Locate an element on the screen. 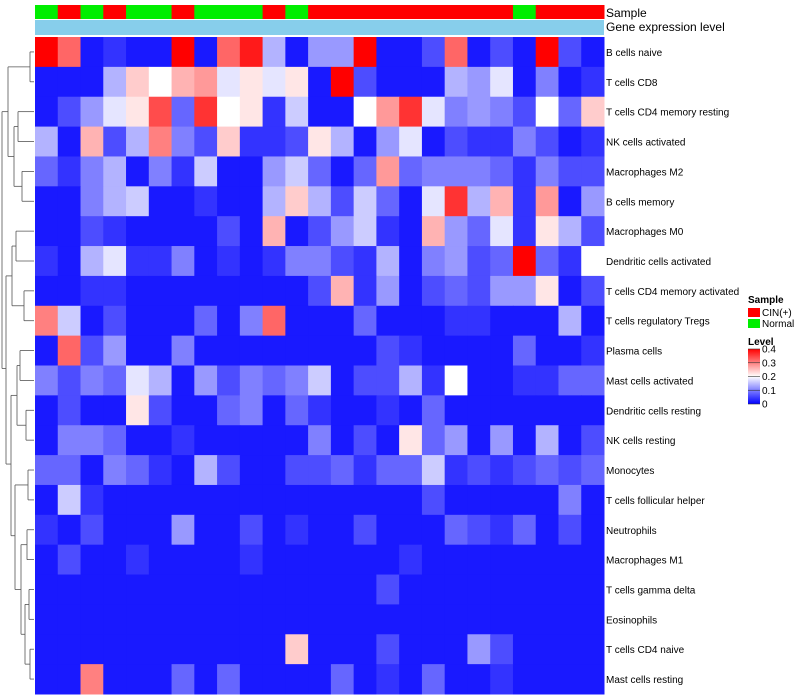 The width and height of the screenshot is (800, 700). row-label: T cells follicular helper is located at coordinates (655, 501).